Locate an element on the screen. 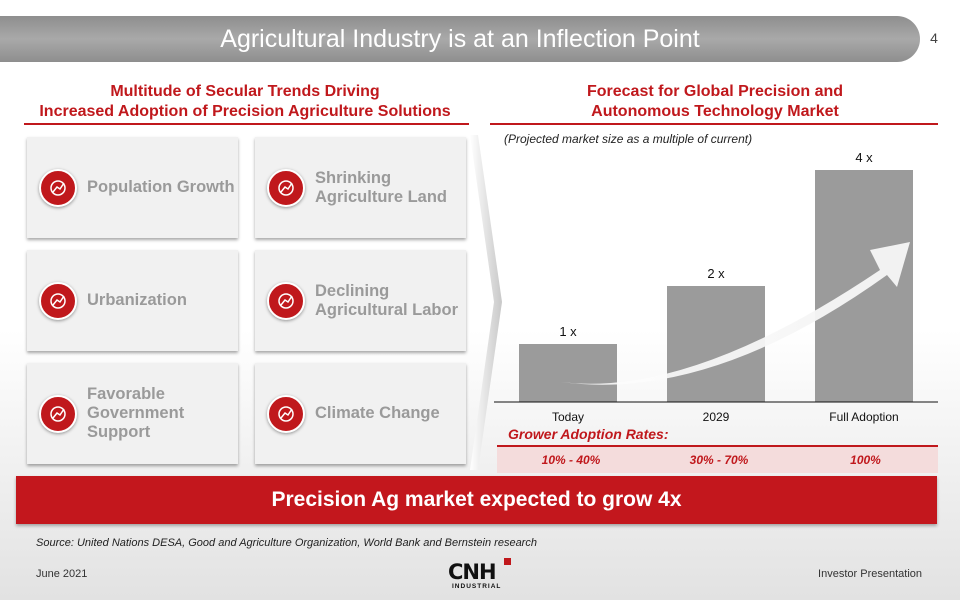 The width and height of the screenshot is (960, 600). trend-card-label: Climate Change is located at coordinates (377, 413).